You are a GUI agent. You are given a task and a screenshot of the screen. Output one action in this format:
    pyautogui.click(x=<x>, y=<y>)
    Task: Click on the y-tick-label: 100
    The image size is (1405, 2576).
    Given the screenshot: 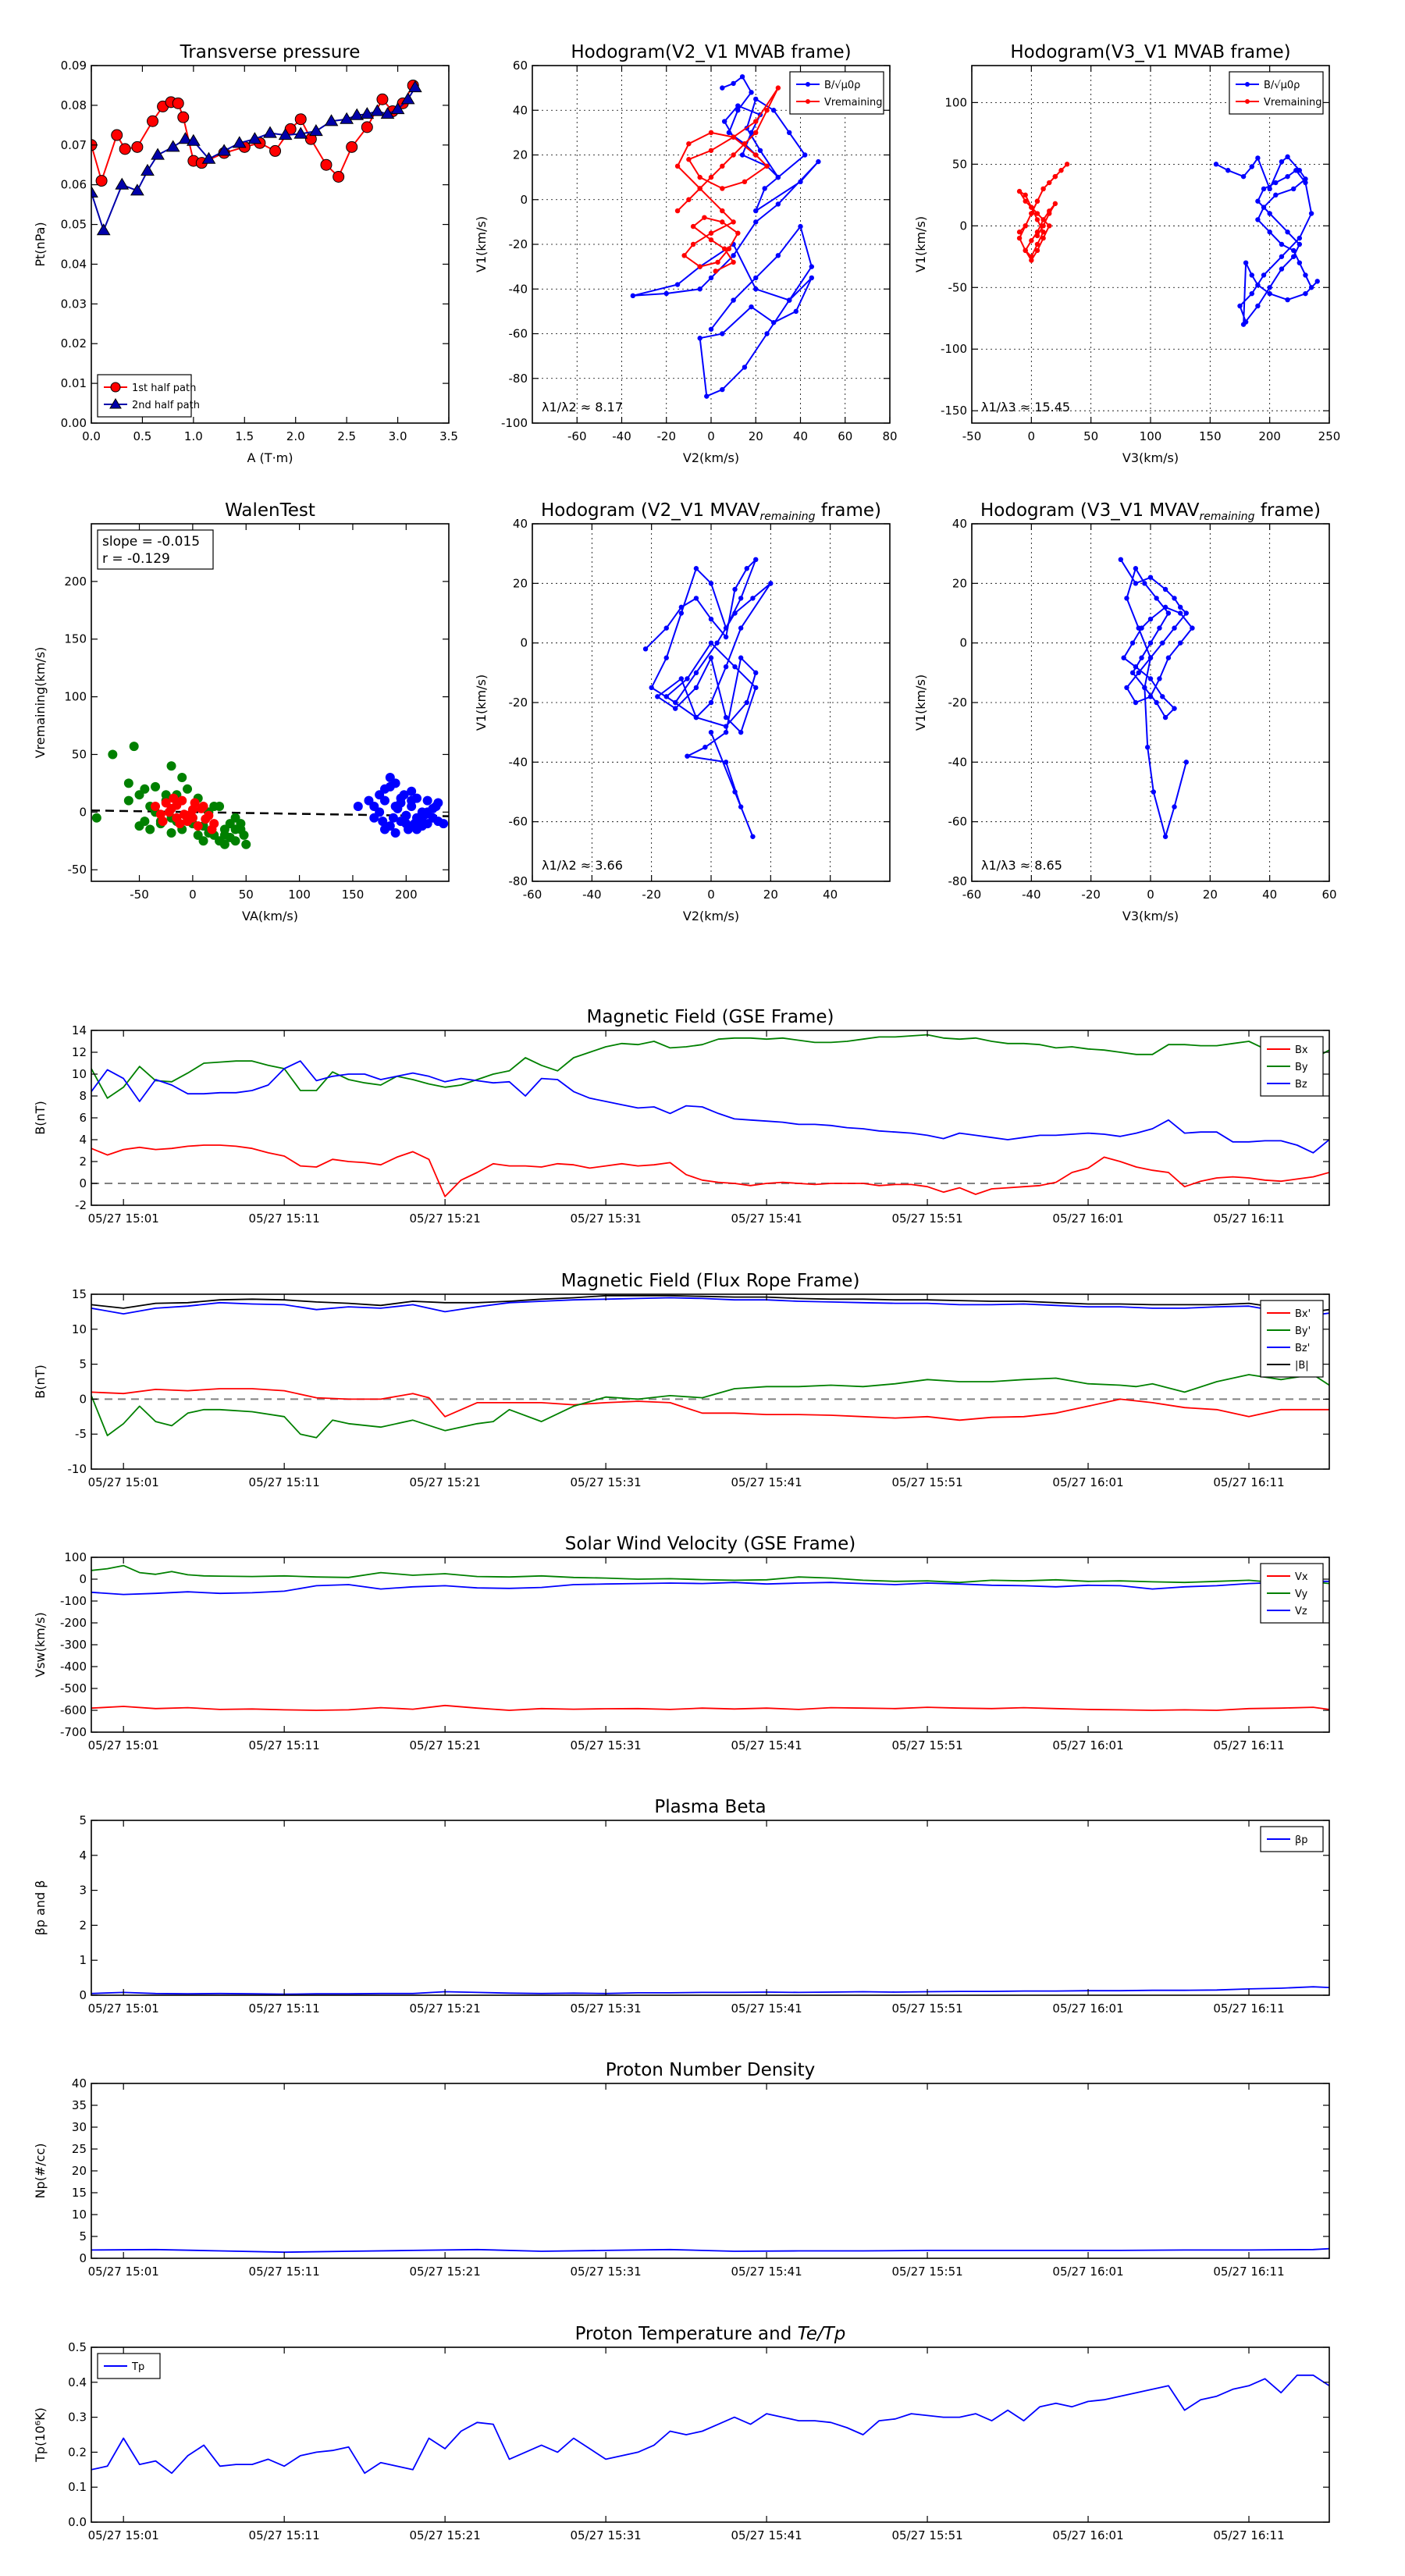 What is the action you would take?
    pyautogui.click(x=76, y=1557)
    